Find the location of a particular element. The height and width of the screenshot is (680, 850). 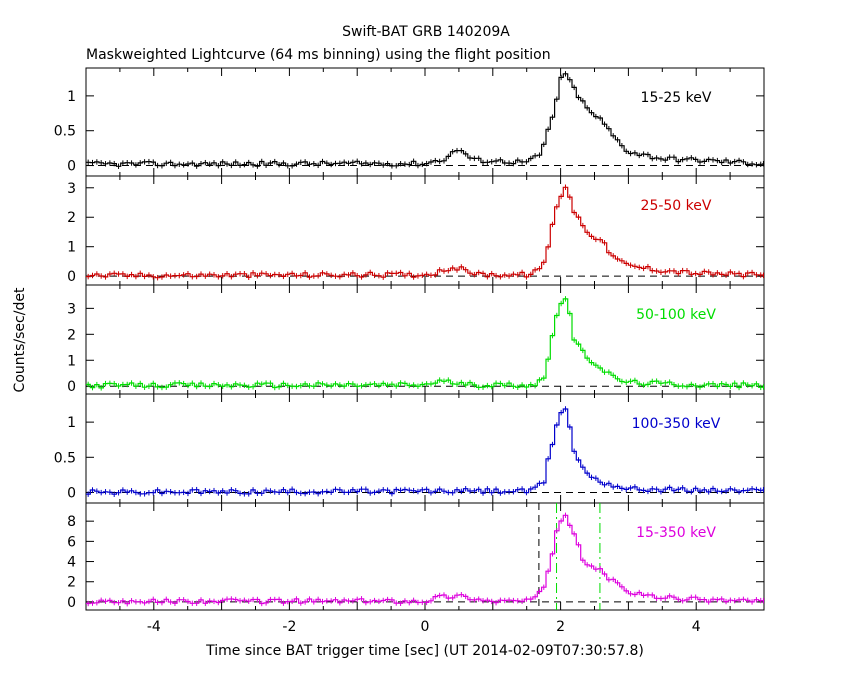

panel-4: 0 2 4 6 8 15-350 keV is located at coordinates (416, 556).